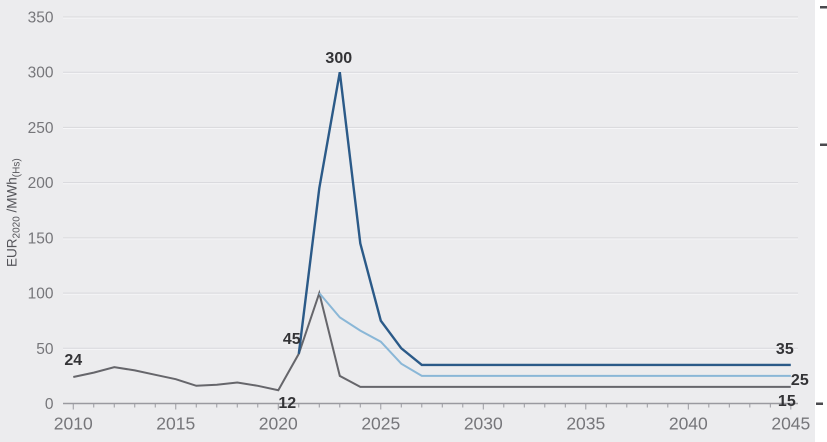  Describe the element at coordinates (790, 424) in the screenshot. I see `x-tick-label: 2045` at that location.